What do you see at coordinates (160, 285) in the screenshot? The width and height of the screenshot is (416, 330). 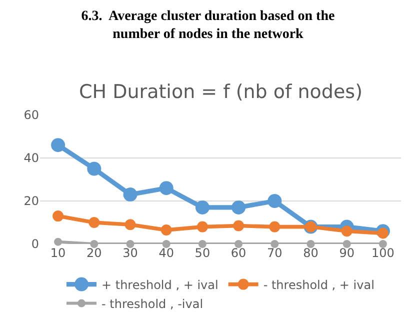 I see `legend-label: + threshold , + ival` at bounding box center [160, 285].